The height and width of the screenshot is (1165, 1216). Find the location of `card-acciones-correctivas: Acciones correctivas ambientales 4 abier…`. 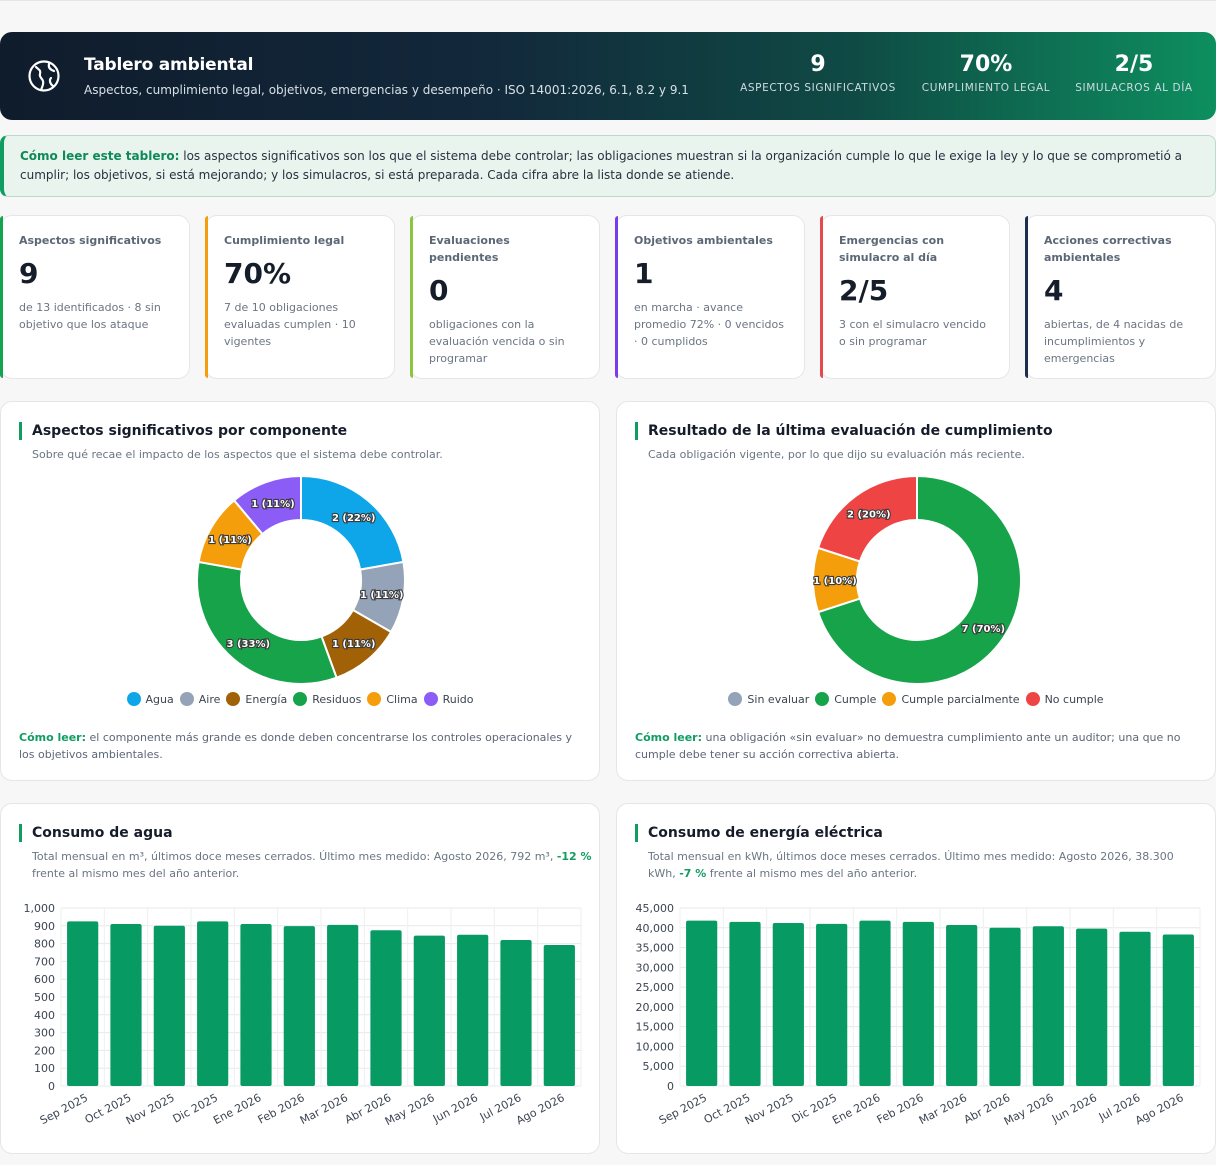

card-acciones-correctivas: Acciones correctivas ambientales 4 abier… is located at coordinates (1120, 297).